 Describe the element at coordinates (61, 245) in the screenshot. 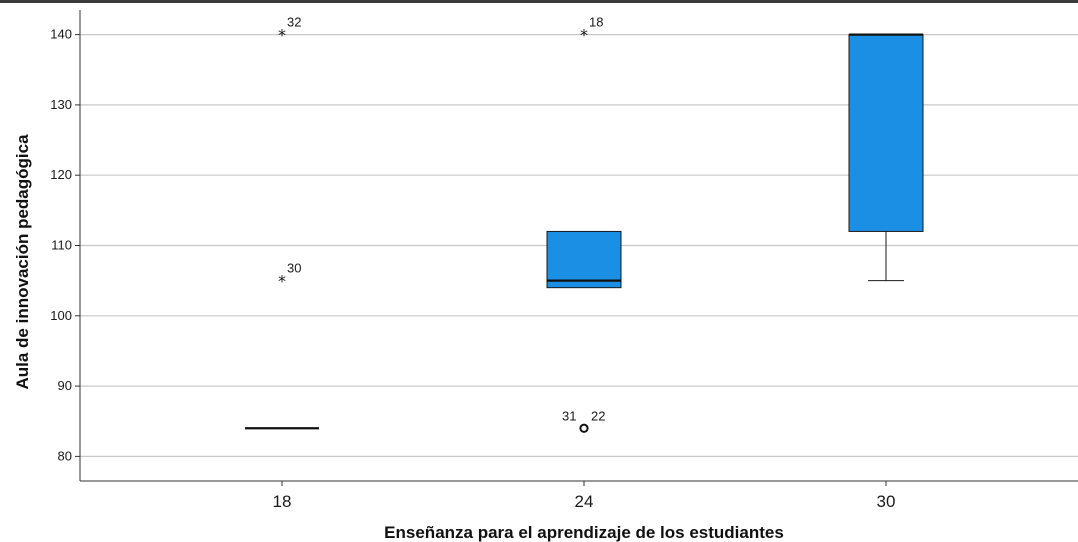

I see `y-tick-label: 110` at that location.